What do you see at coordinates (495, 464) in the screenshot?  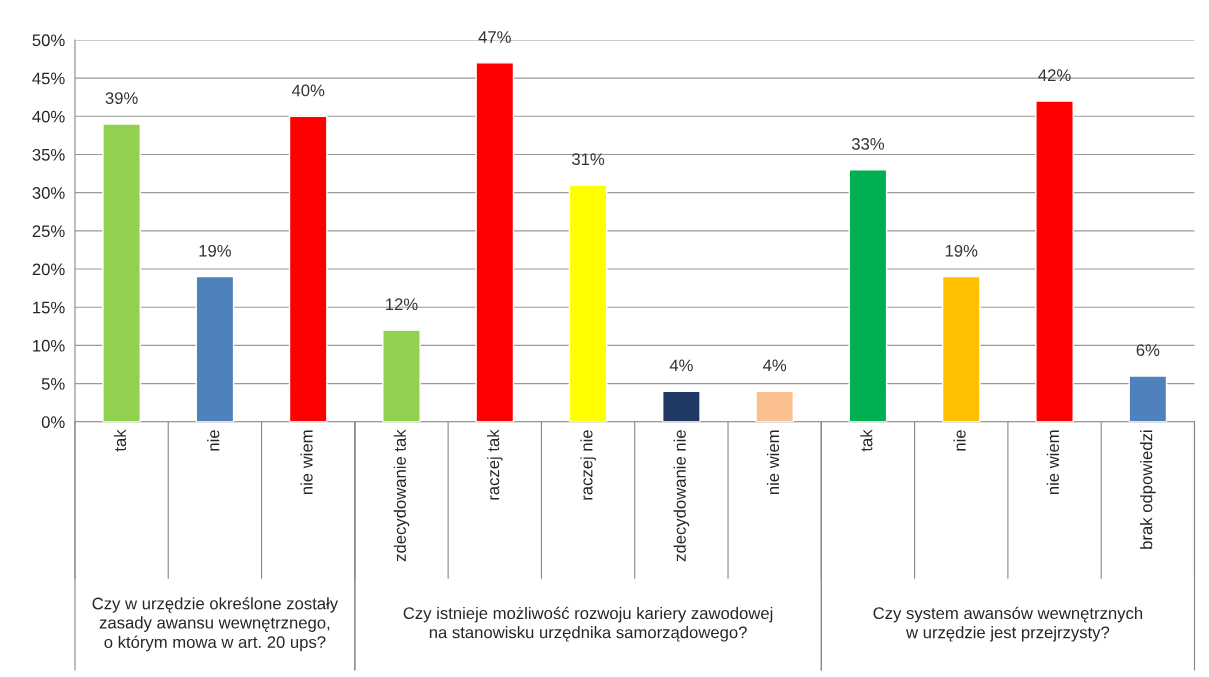 I see `x-tick-label: raczej tak` at bounding box center [495, 464].